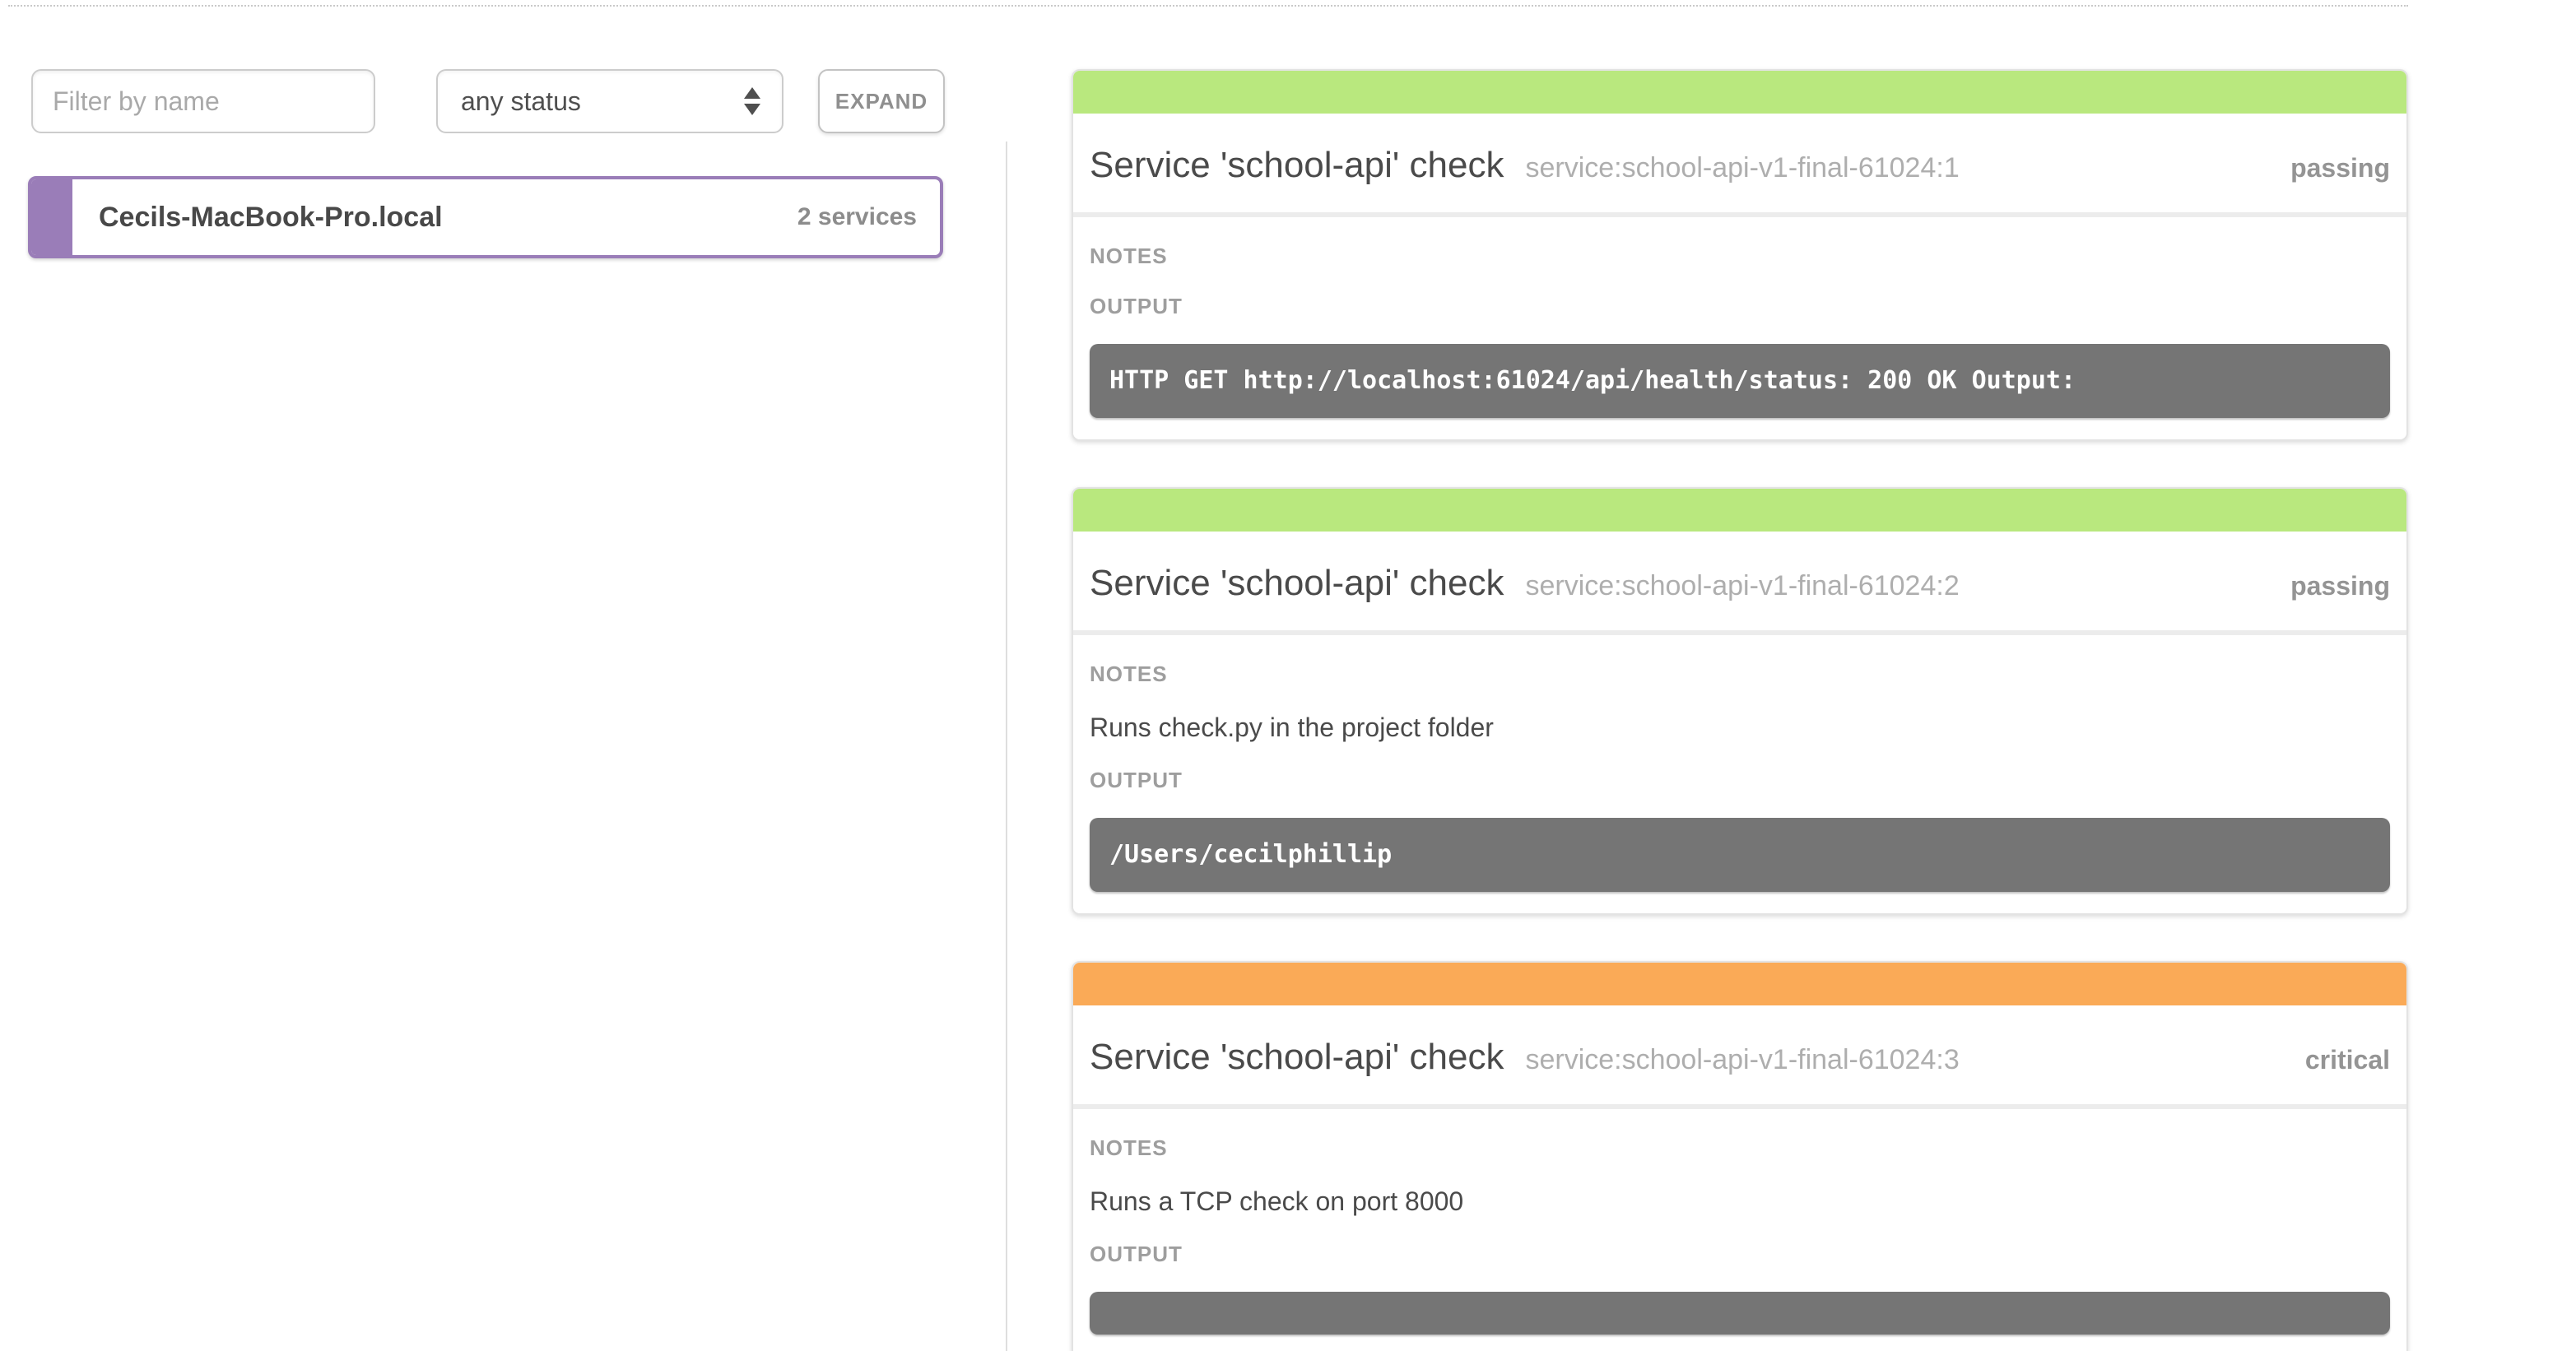 The width and height of the screenshot is (2576, 1351). What do you see at coordinates (51, 217) in the screenshot?
I see `node-status-strip` at bounding box center [51, 217].